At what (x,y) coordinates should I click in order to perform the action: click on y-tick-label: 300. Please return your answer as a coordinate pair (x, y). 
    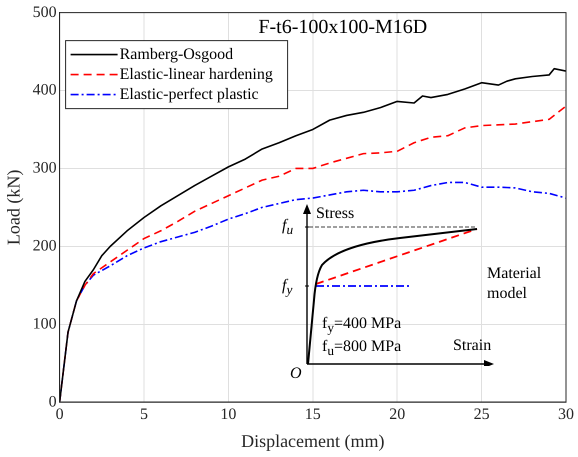
    Looking at the image, I should click on (44, 168).